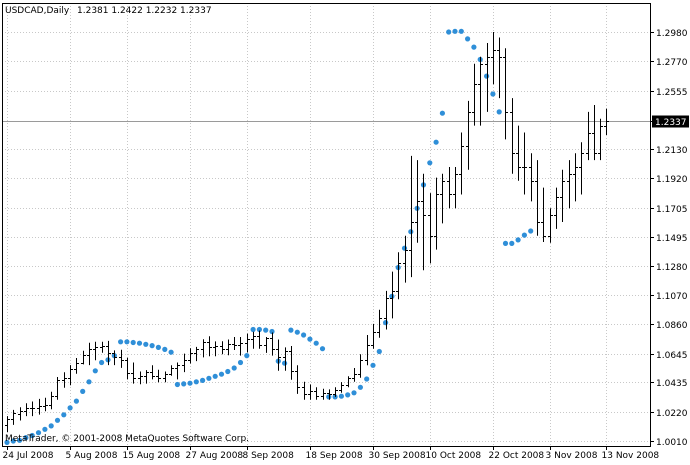 This screenshot has width=690, height=465. What do you see at coordinates (672, 180) in the screenshot?
I see `y-tick-label: 1.1920` at bounding box center [672, 180].